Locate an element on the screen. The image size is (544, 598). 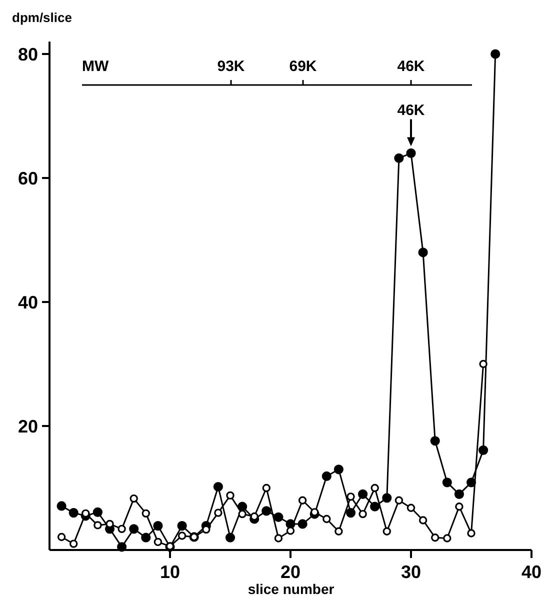
y-axis-title: dpm/slice is located at coordinates (42, 17).